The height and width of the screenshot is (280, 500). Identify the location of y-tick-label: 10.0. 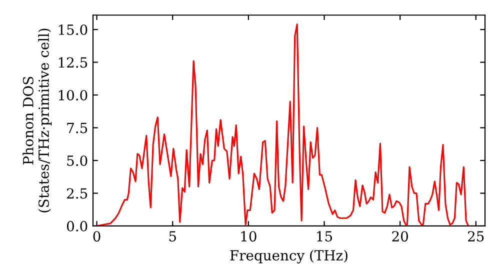
(73, 95).